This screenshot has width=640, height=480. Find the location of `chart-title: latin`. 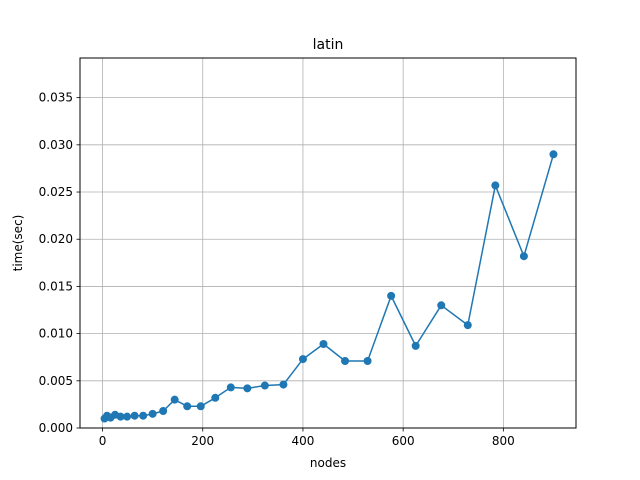

chart-title: latin is located at coordinates (328, 45).